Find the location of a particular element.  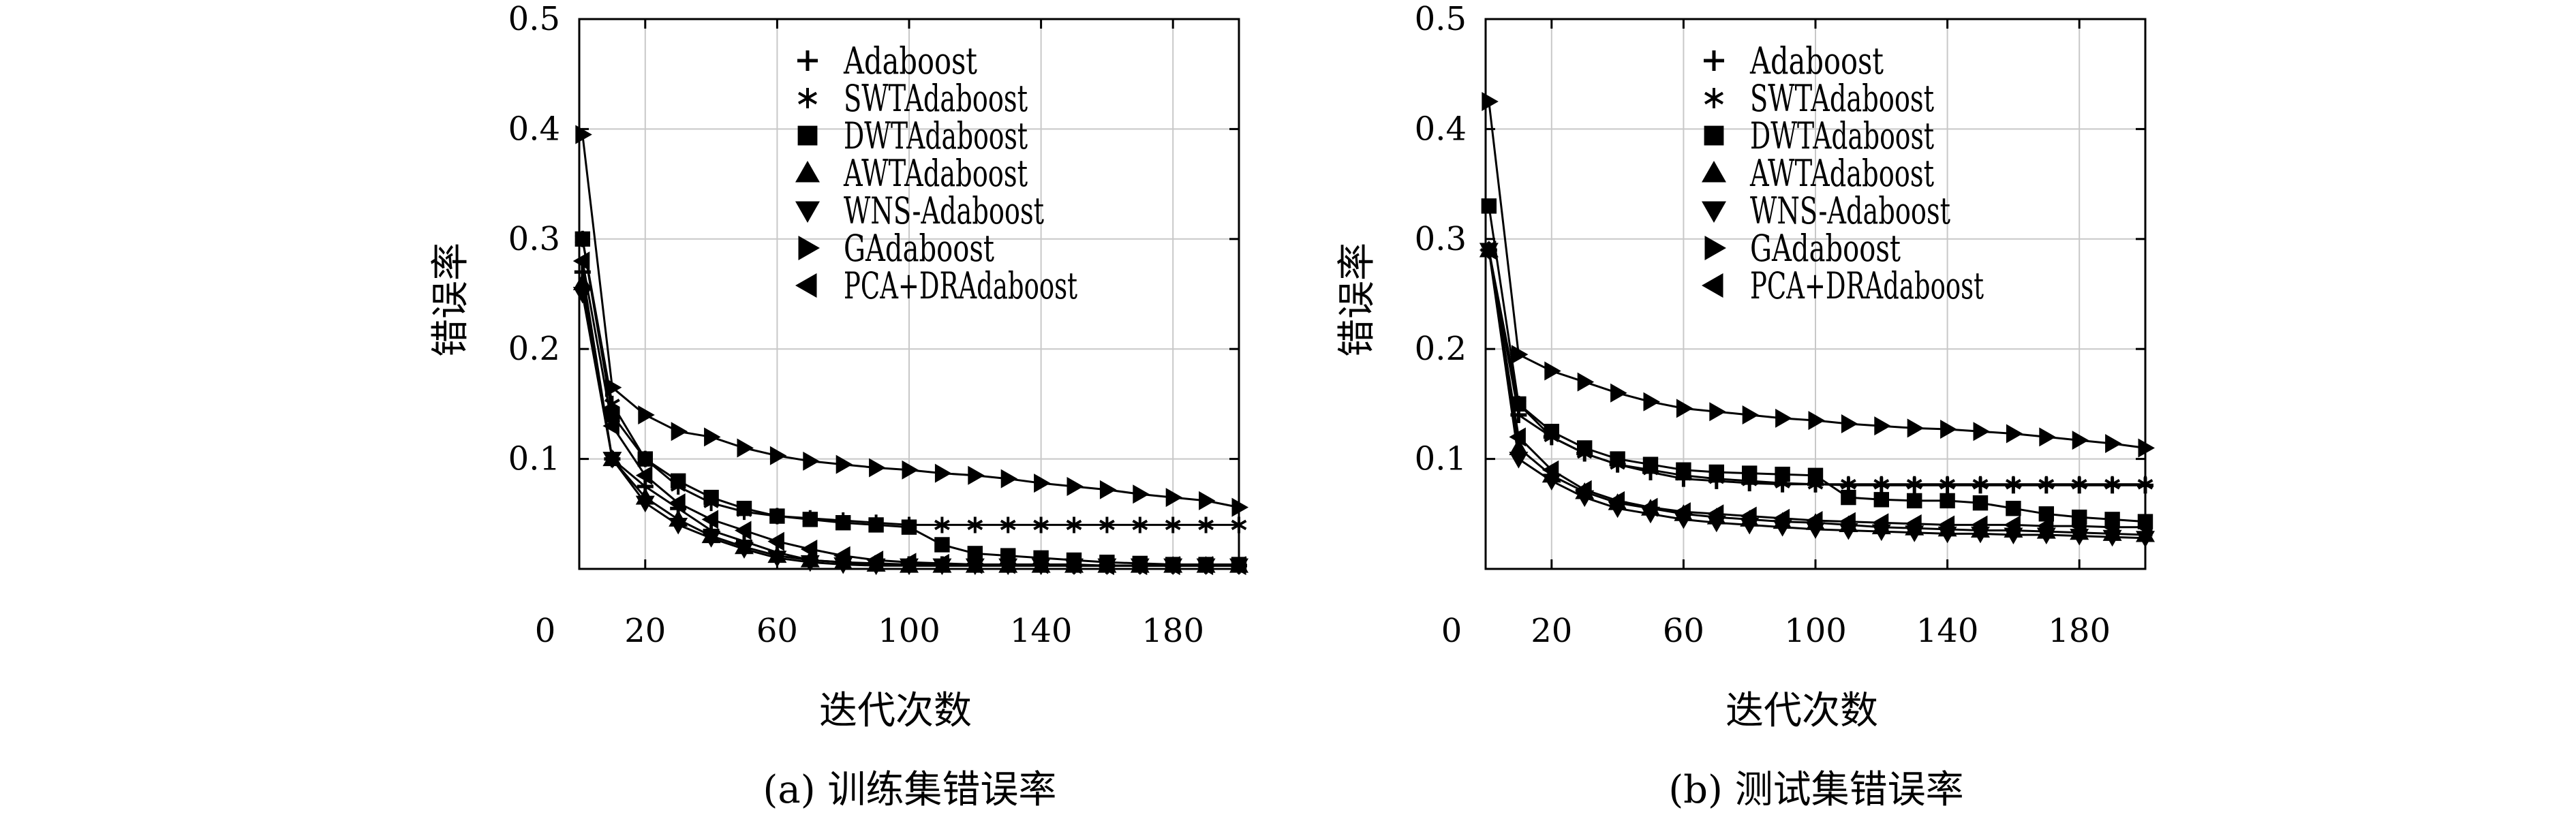

legend-item: WNS-Adaboost is located at coordinates (1826, 210).